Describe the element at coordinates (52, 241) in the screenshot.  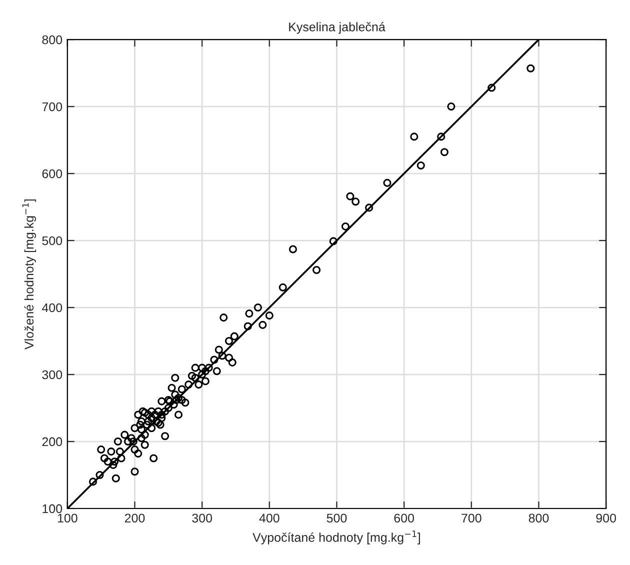
I see `y-tick-label: 500` at that location.